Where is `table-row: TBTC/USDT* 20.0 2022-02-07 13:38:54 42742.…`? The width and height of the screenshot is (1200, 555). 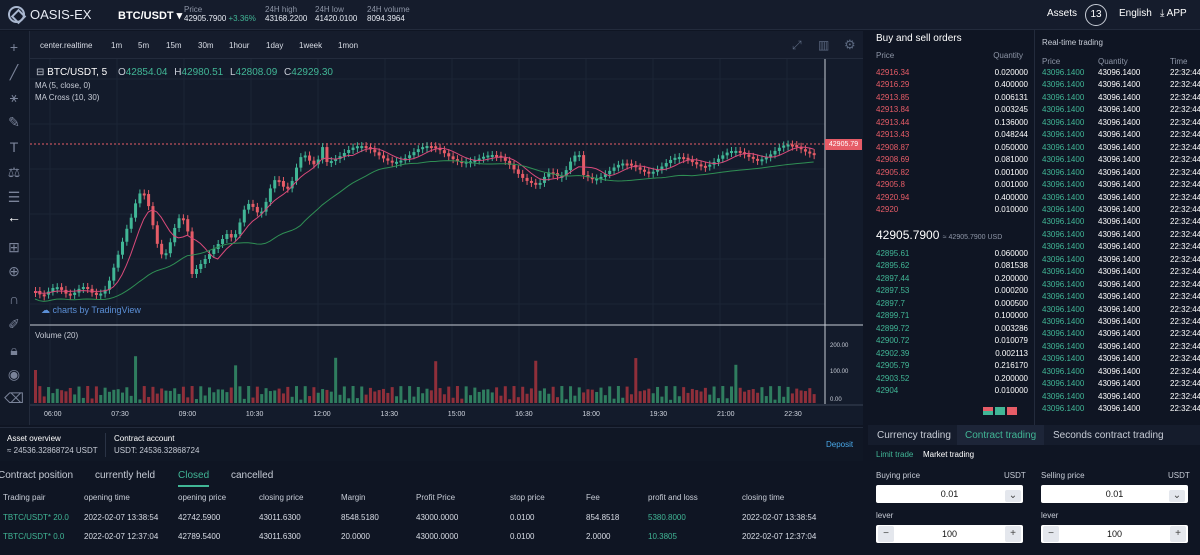
table-row: TBTC/USDT* 20.0 2022-02-07 13:38:54 42742.… is located at coordinates (431, 518).